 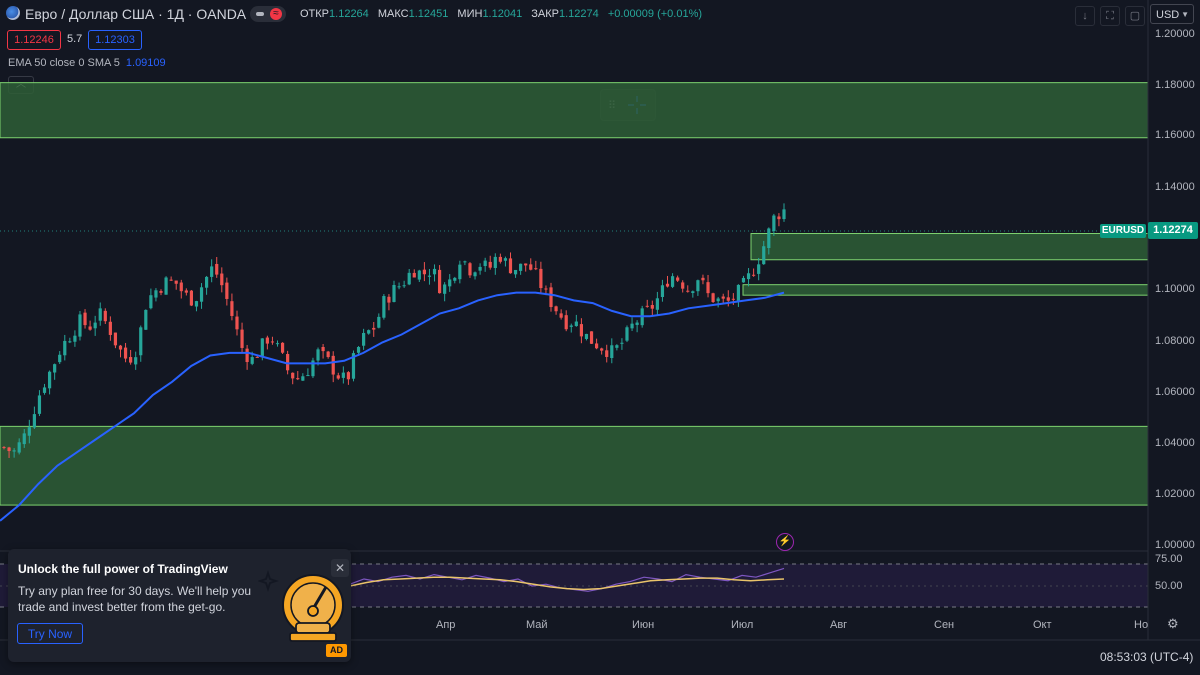 What do you see at coordinates (123, 569) in the screenshot?
I see `promo-title: Unlock the full power of TradingView` at bounding box center [123, 569].